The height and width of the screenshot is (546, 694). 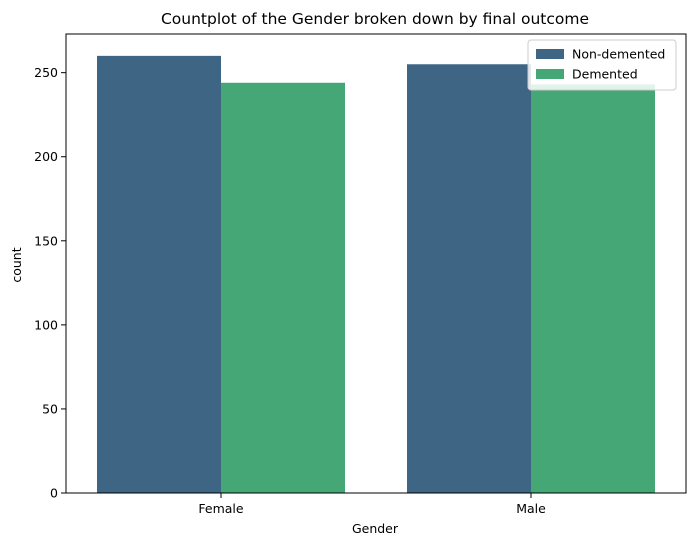 I want to click on y-tick-label: 50, so click(x=50, y=408).